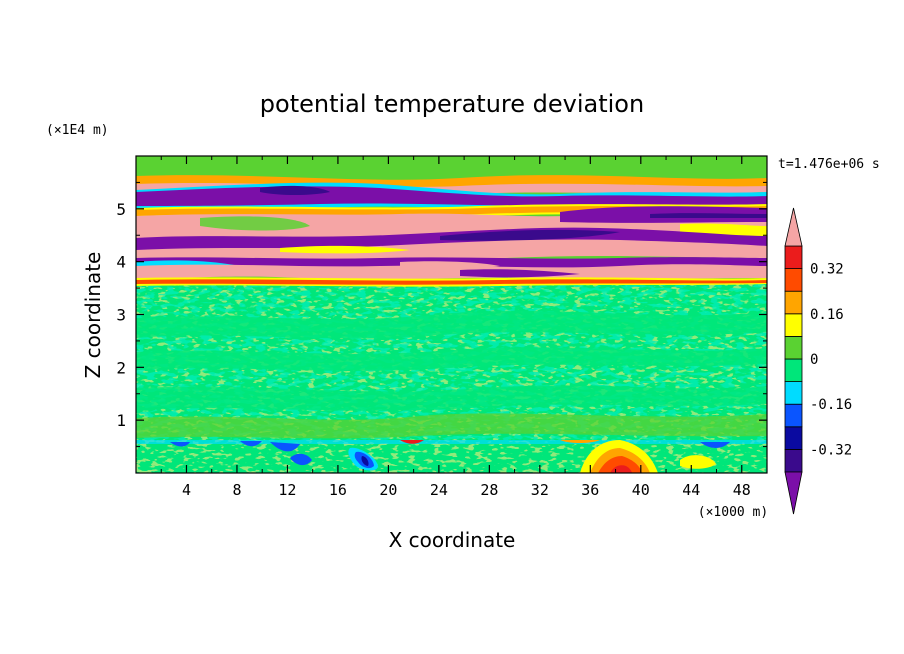  Describe the element at coordinates (829, 164) in the screenshot. I see `time-label: t=1.476e+06 s` at that location.